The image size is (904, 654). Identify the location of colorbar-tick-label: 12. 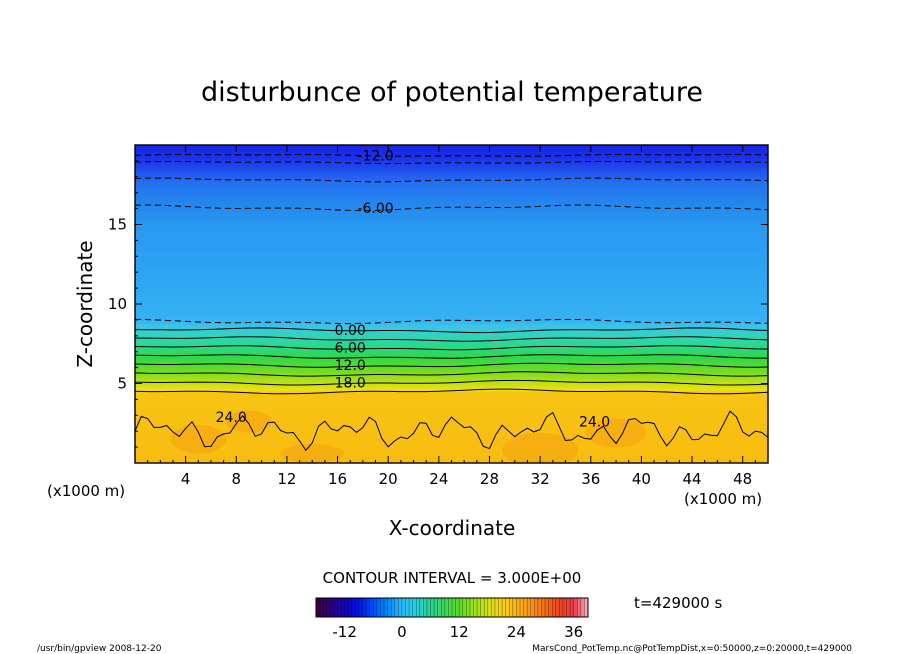
(459, 632).